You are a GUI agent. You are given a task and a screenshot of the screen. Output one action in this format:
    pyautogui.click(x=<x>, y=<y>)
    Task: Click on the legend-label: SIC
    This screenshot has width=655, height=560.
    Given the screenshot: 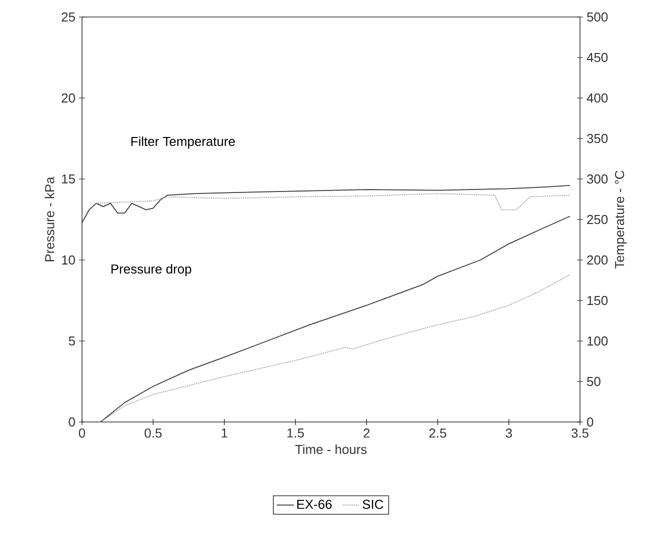 What is the action you would take?
    pyautogui.click(x=373, y=504)
    